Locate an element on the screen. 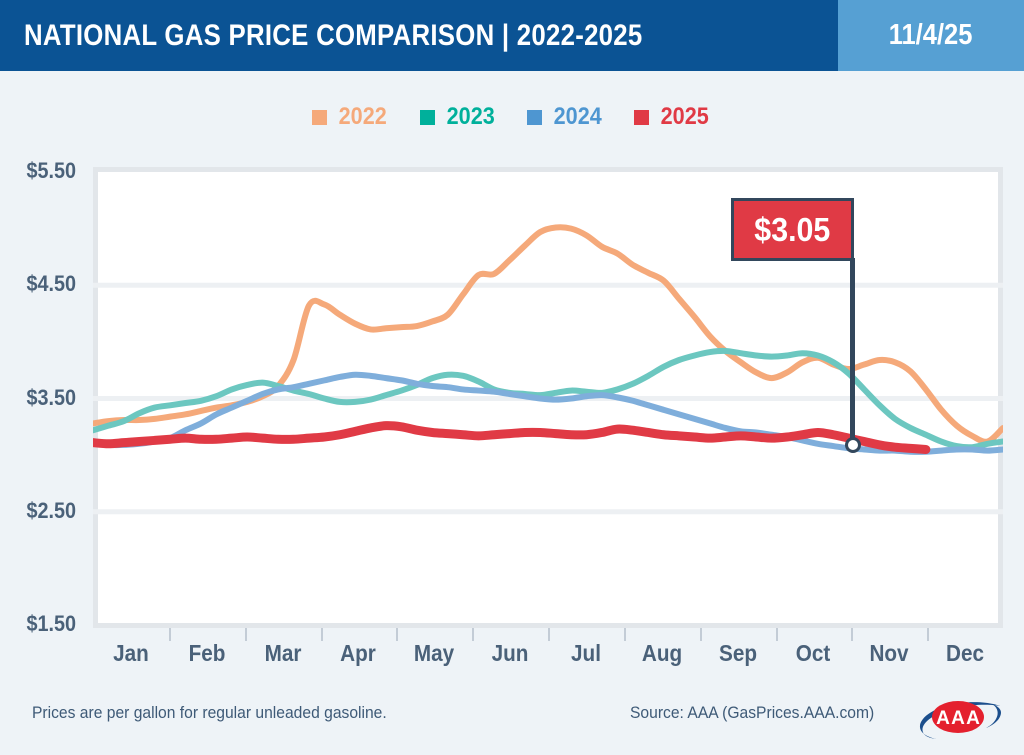  chart-legend: 2022 2023 2024 2025 is located at coordinates (512, 117).